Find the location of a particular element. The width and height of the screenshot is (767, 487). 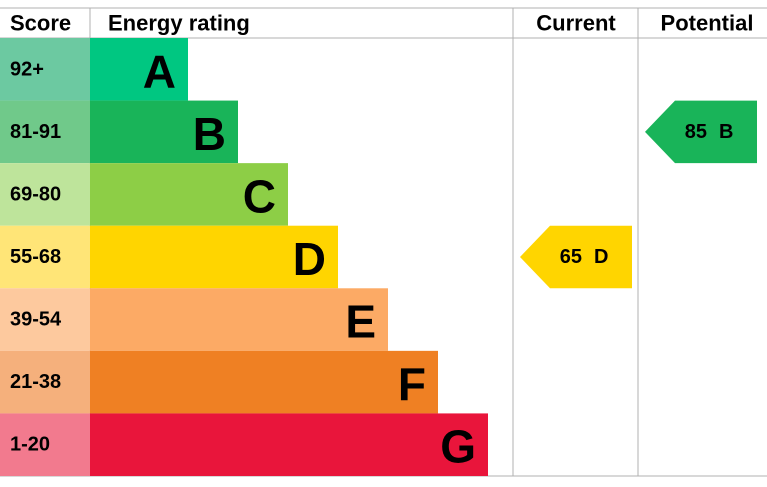

potential-value: 85 is located at coordinates (696, 132).